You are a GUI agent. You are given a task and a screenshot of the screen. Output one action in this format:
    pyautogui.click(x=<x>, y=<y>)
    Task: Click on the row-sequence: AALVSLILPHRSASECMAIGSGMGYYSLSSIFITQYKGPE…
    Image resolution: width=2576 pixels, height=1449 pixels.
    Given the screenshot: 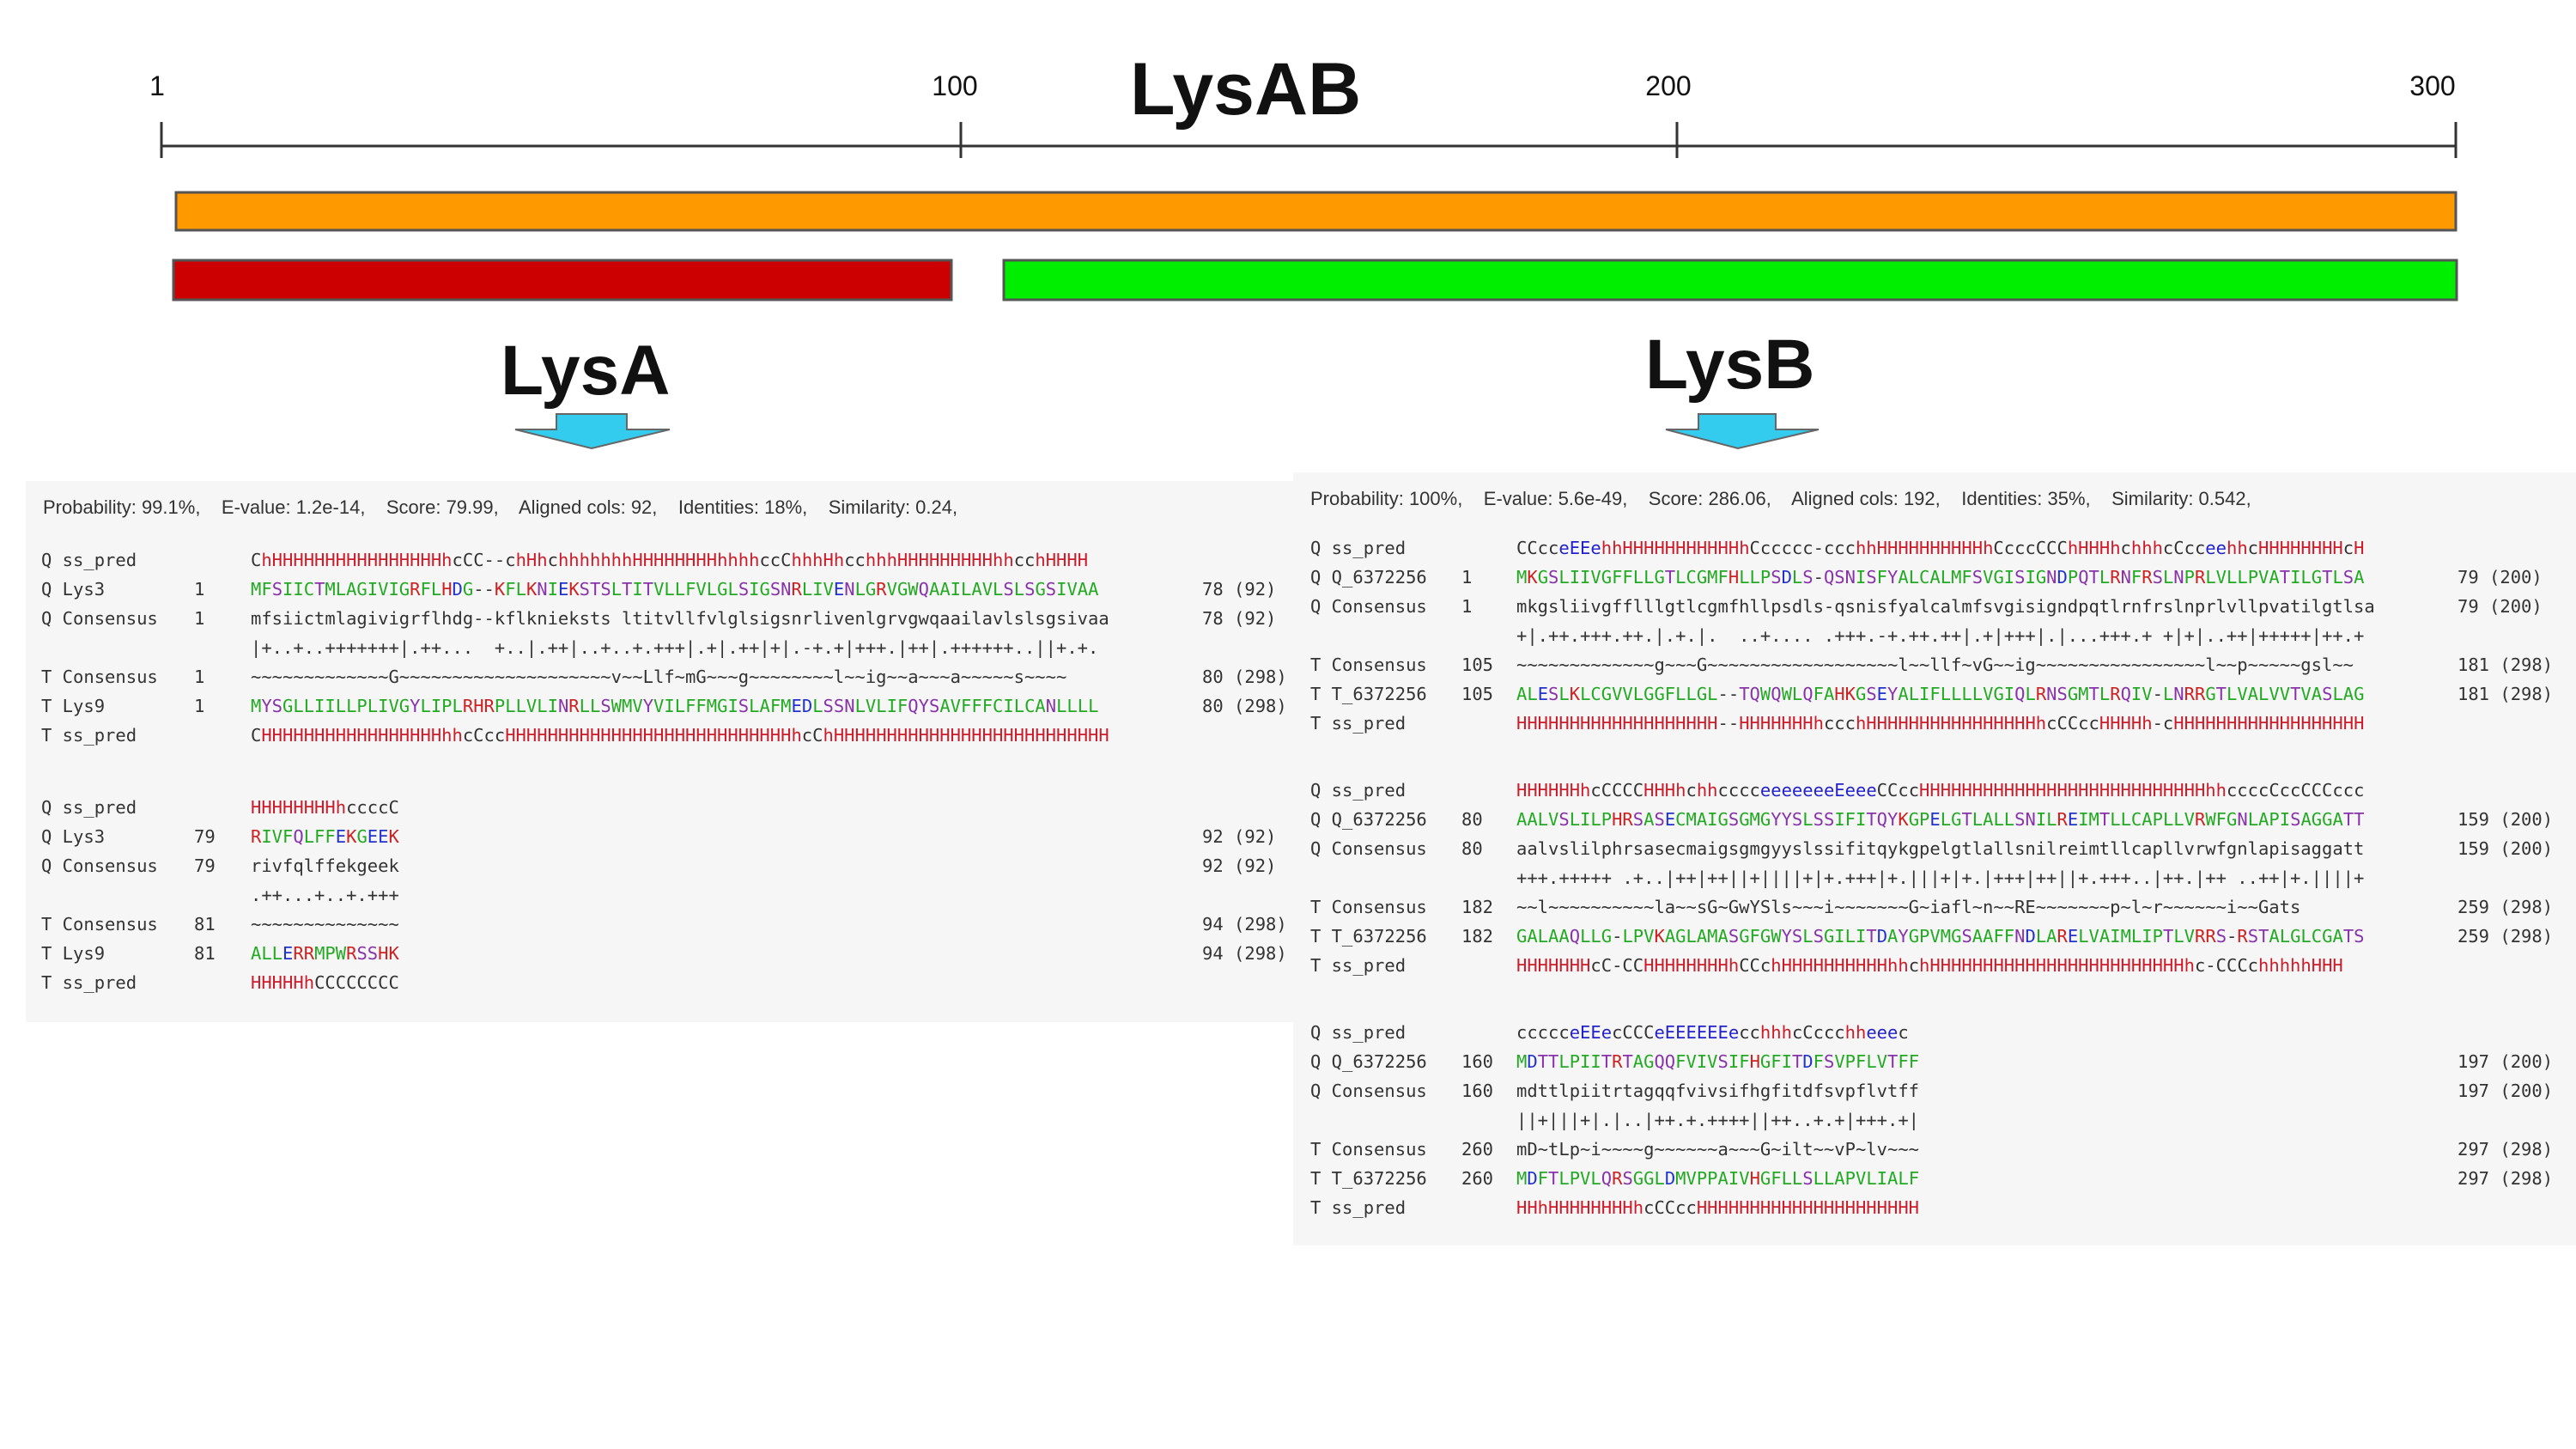 What is the action you would take?
    pyautogui.click(x=1940, y=819)
    